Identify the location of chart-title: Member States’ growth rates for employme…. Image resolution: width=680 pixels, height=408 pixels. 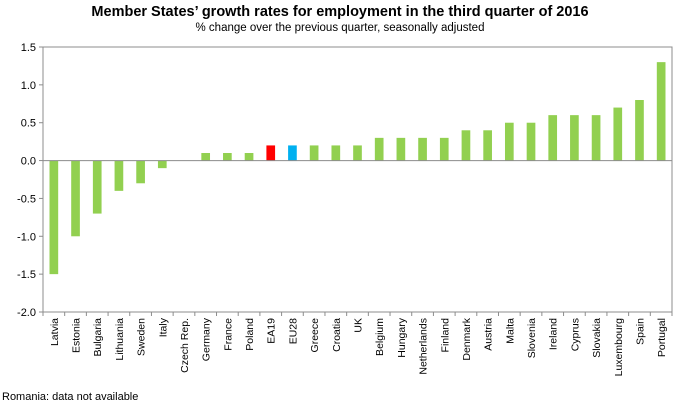
(340, 12).